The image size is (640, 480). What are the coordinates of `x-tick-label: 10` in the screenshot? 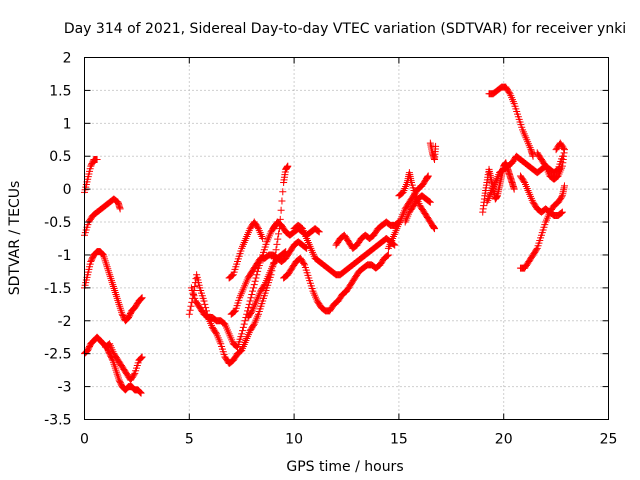 It's located at (294, 440).